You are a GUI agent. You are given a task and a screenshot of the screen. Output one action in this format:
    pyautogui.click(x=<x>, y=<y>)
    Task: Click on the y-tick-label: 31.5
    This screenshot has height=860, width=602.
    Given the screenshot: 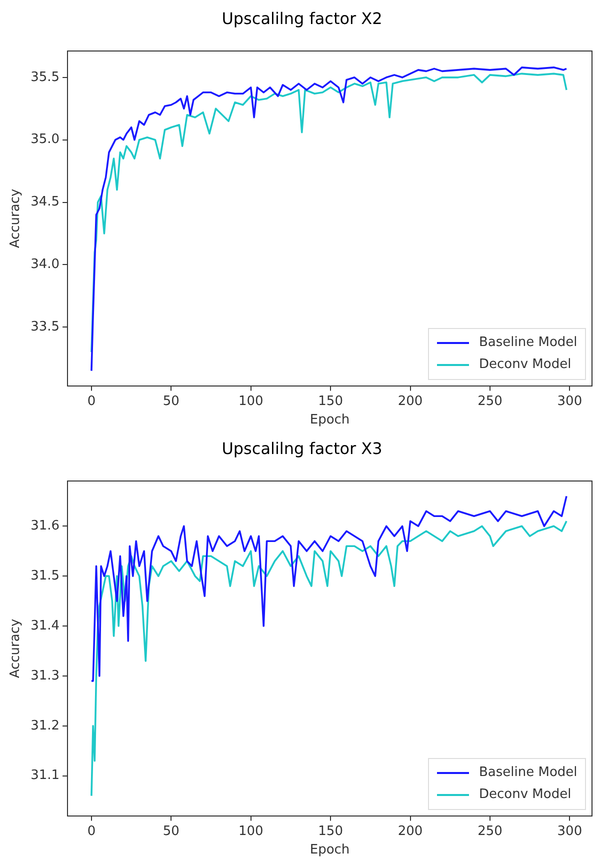 What is the action you would take?
    pyautogui.click(x=45, y=576)
    